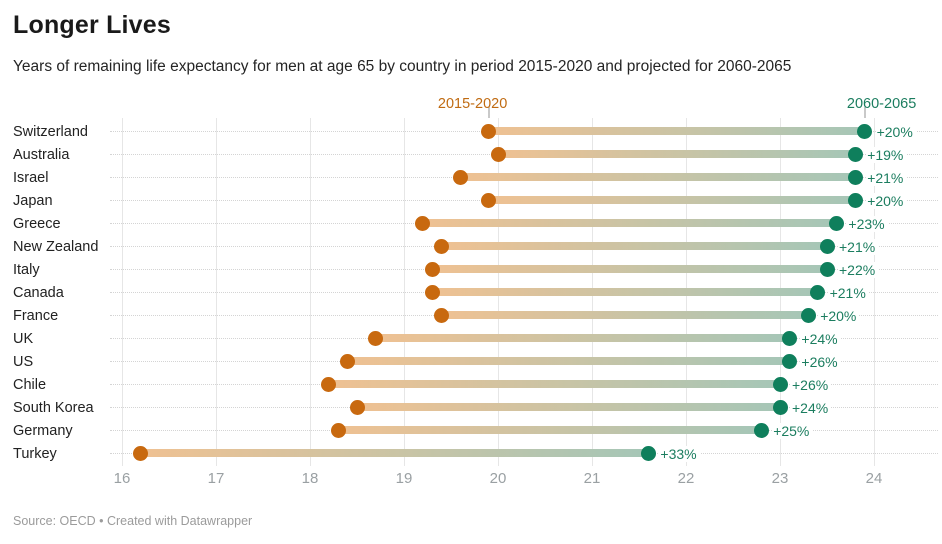 The height and width of the screenshot is (544, 942). What do you see at coordinates (792, 431) in the screenshot?
I see `change-percent-label: +25%` at bounding box center [792, 431].